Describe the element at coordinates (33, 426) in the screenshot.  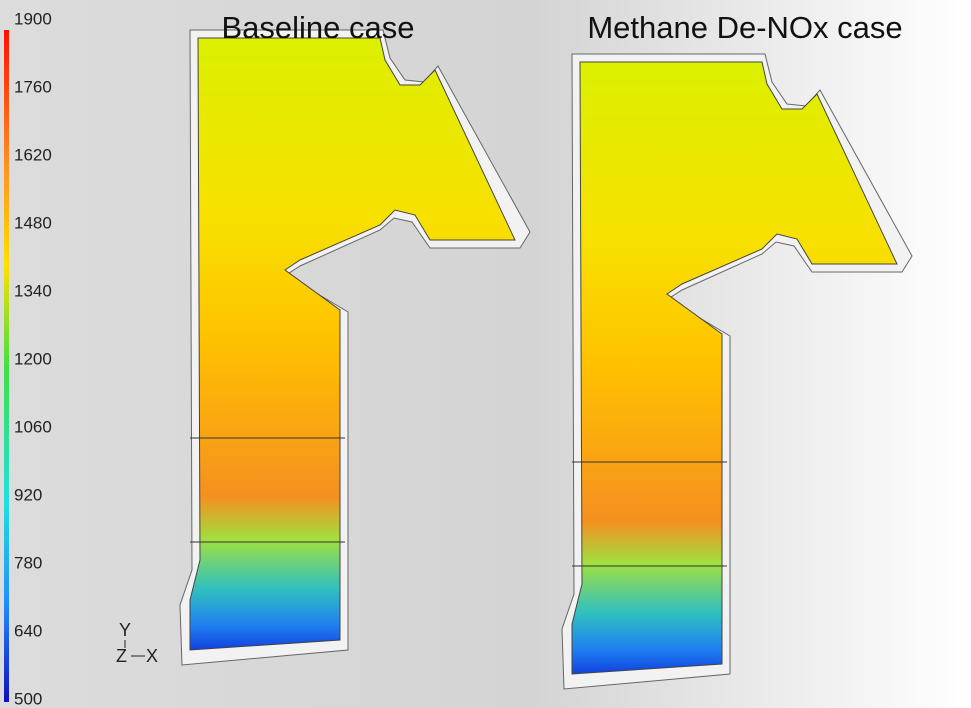
I see `colorbar-label: 1060` at that location.